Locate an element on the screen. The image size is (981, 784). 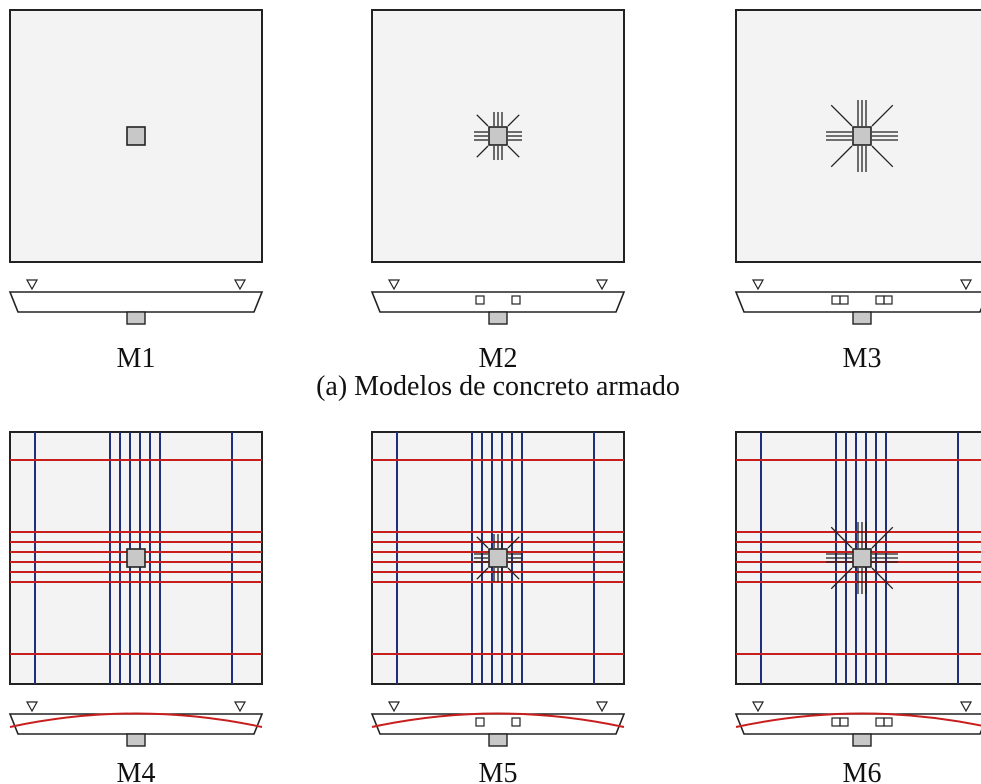
model-m5: M5 is located at coordinates (498, 607).